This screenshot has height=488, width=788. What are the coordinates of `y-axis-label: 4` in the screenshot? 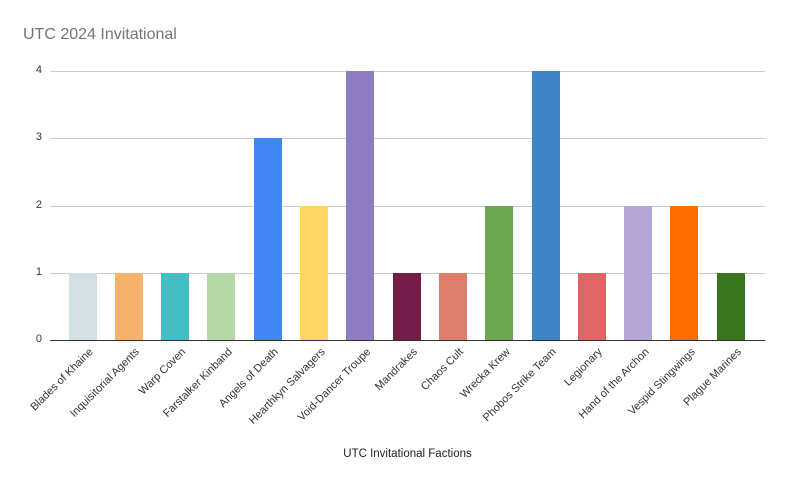 It's located at (38, 70).